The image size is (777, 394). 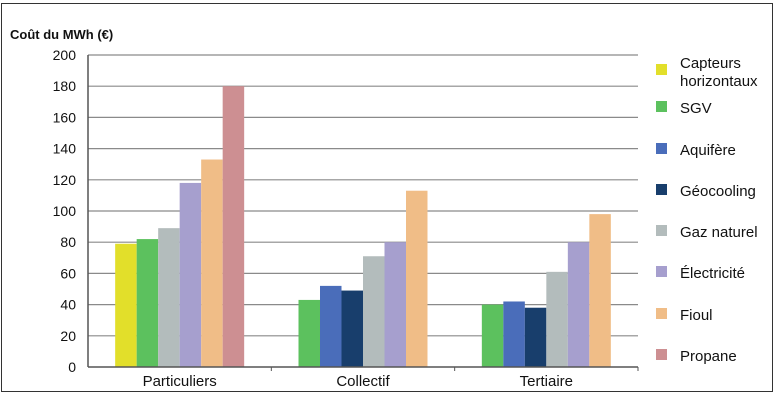 I want to click on legend-label: SGV, so click(x=696, y=108).